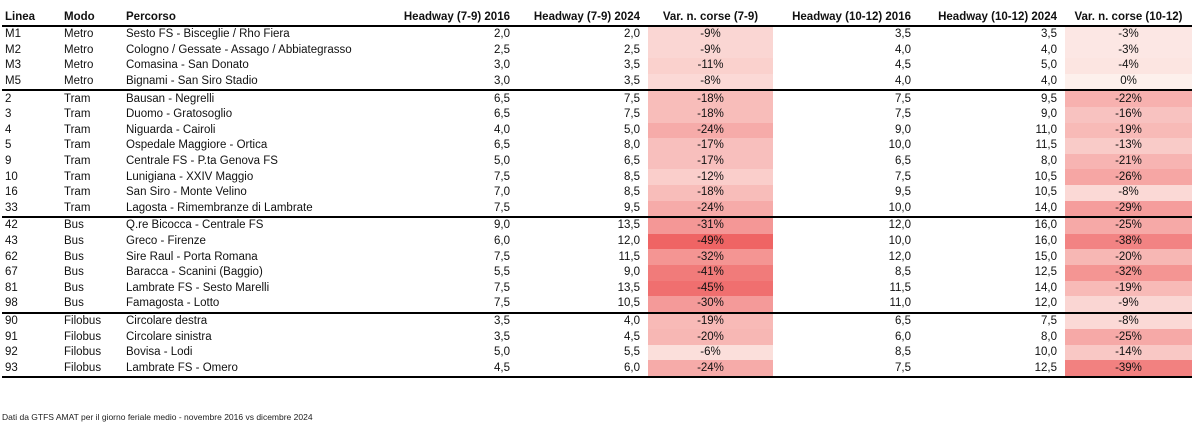  Describe the element at coordinates (166, 241) in the screenshot. I see `cell-percorso: Greco - Firenze` at that location.